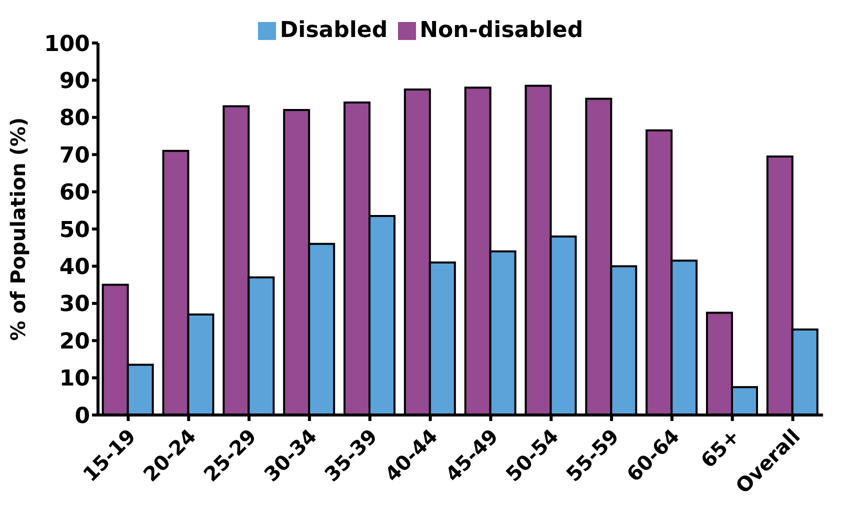  Describe the element at coordinates (82, 416) in the screenshot. I see `y-tick-label: 0` at that location.